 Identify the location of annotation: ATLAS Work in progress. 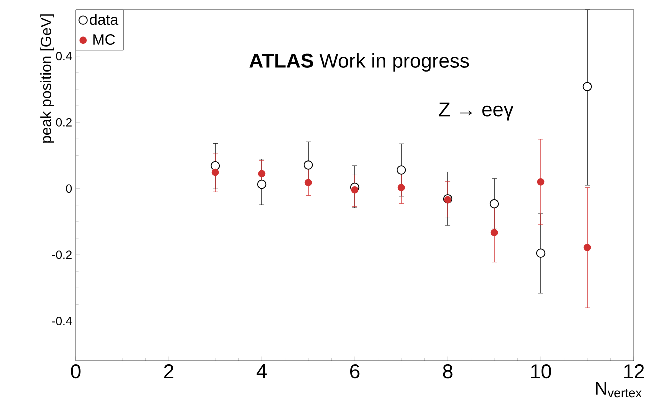
(360, 62).